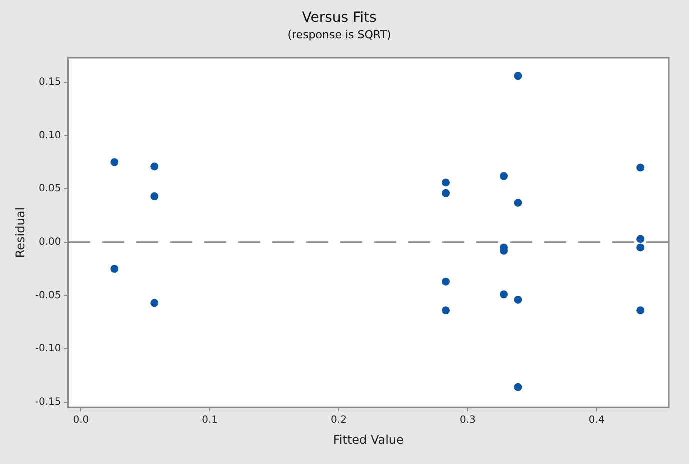 The width and height of the screenshot is (689, 464). I want to click on y-tick-label: 0.15, so click(50, 82).